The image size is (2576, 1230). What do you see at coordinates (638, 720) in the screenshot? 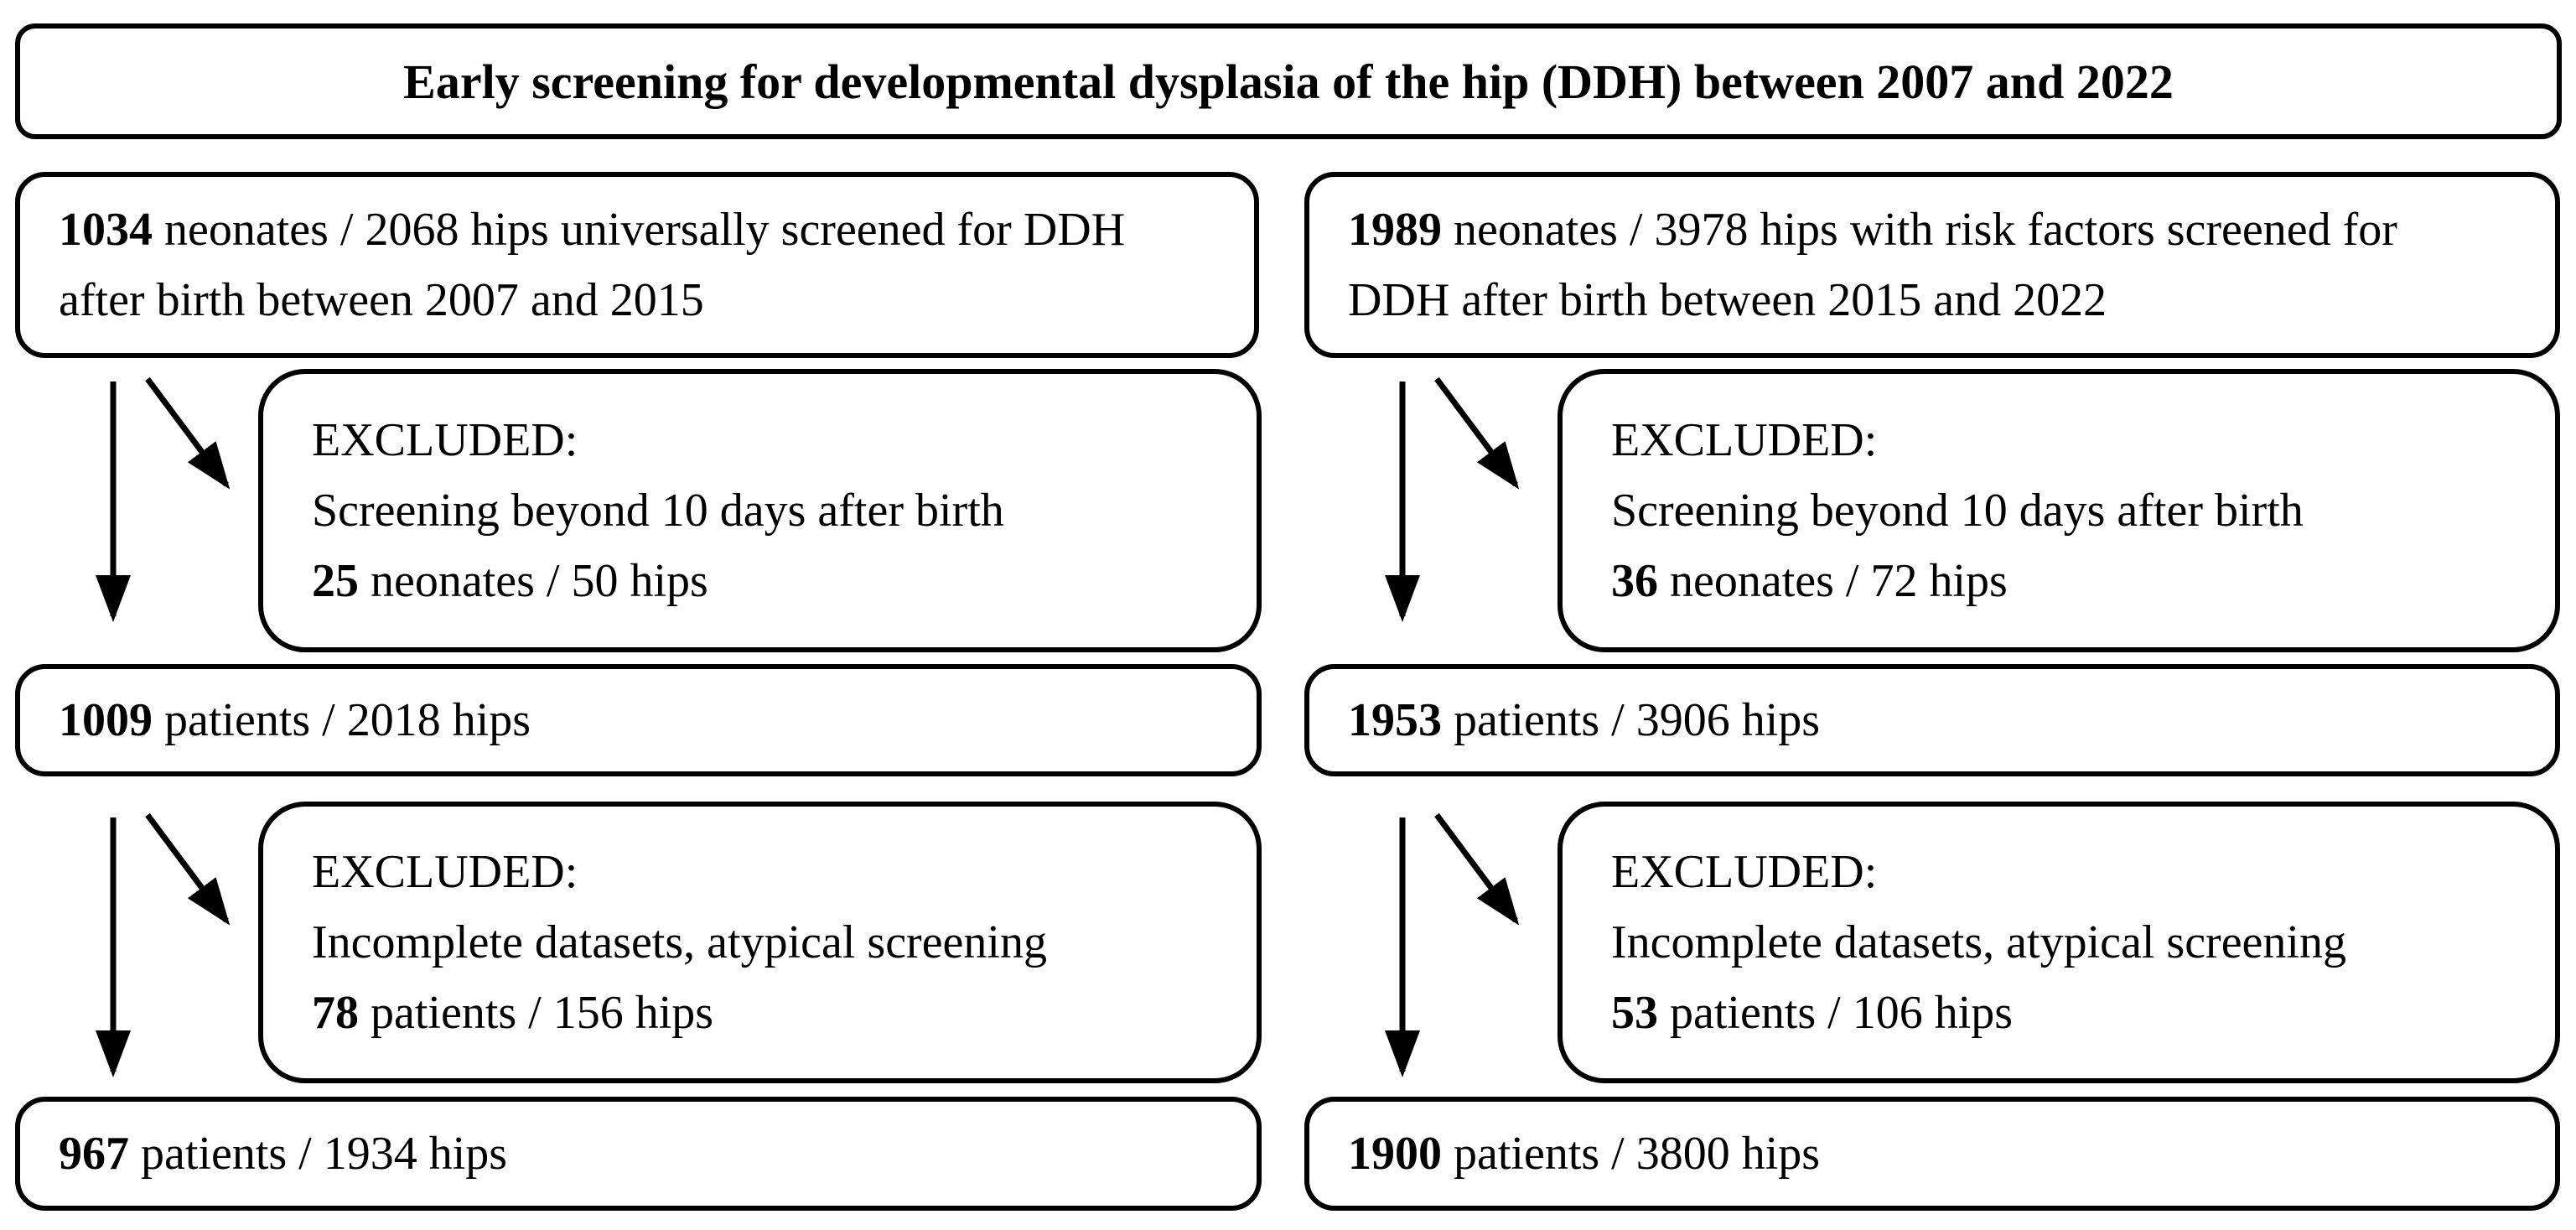
I see `left-after-exclusion1-box: 1009 patients / 2018 hips` at bounding box center [638, 720].